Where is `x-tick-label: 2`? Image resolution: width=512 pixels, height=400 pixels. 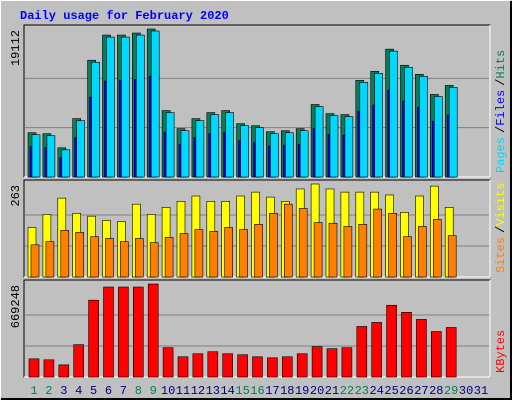 x-tick-label: 2 is located at coordinates (48, 391).